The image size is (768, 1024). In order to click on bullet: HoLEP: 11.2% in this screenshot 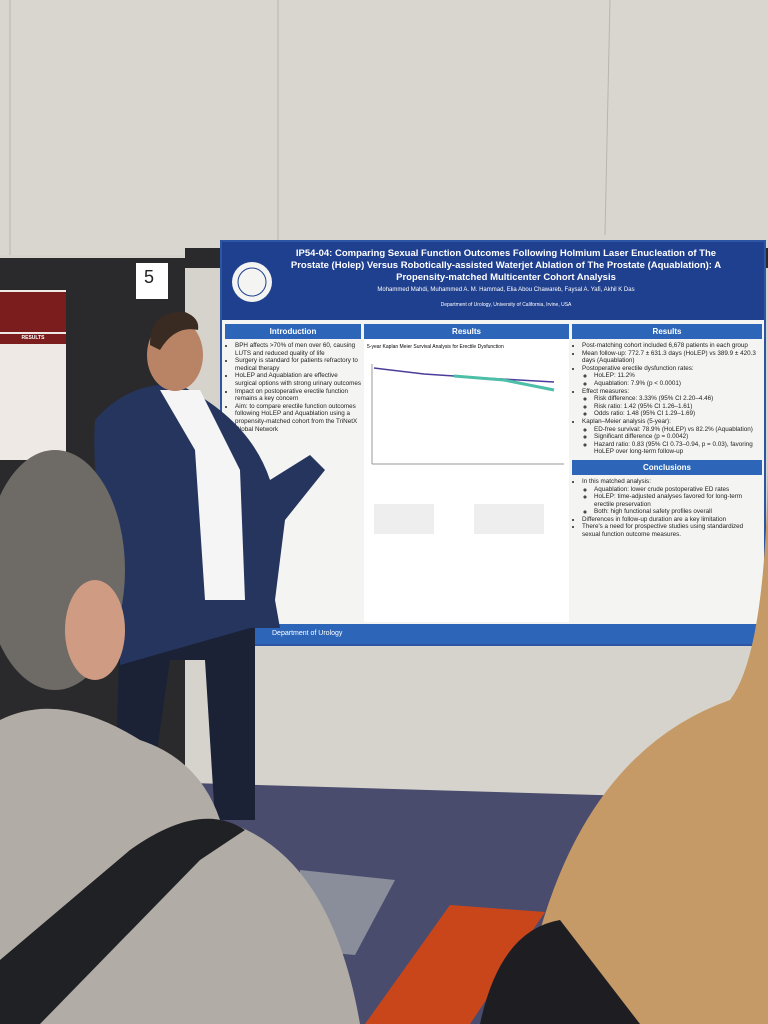, I will do `click(678, 376)`.